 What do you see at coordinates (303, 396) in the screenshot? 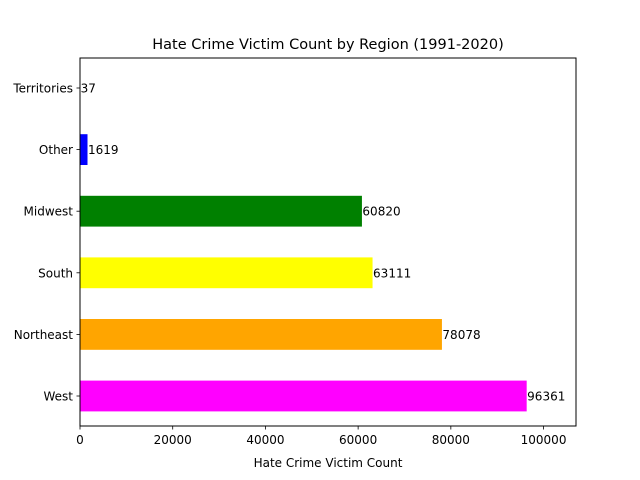
I see `bar-west` at bounding box center [303, 396].